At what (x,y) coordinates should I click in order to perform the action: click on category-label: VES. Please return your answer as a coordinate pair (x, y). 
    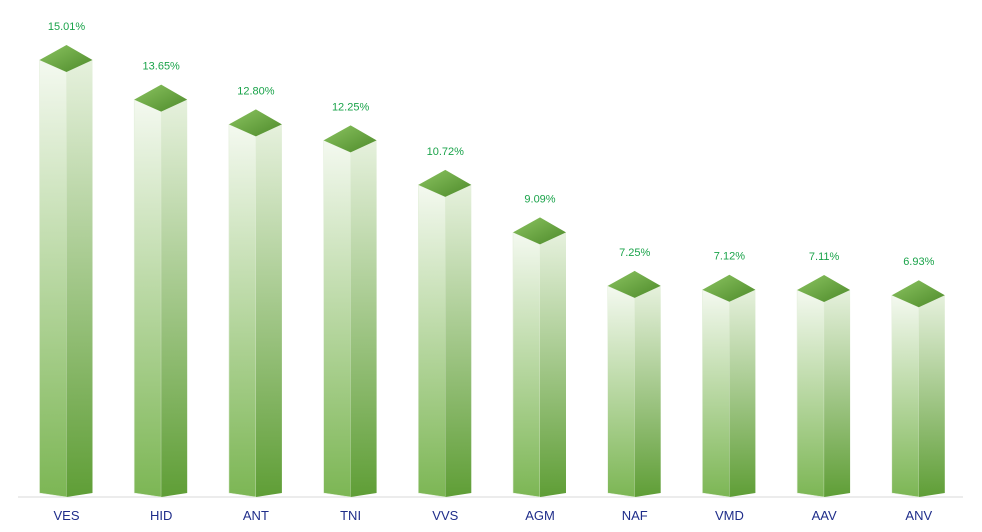
    Looking at the image, I should click on (66, 515).